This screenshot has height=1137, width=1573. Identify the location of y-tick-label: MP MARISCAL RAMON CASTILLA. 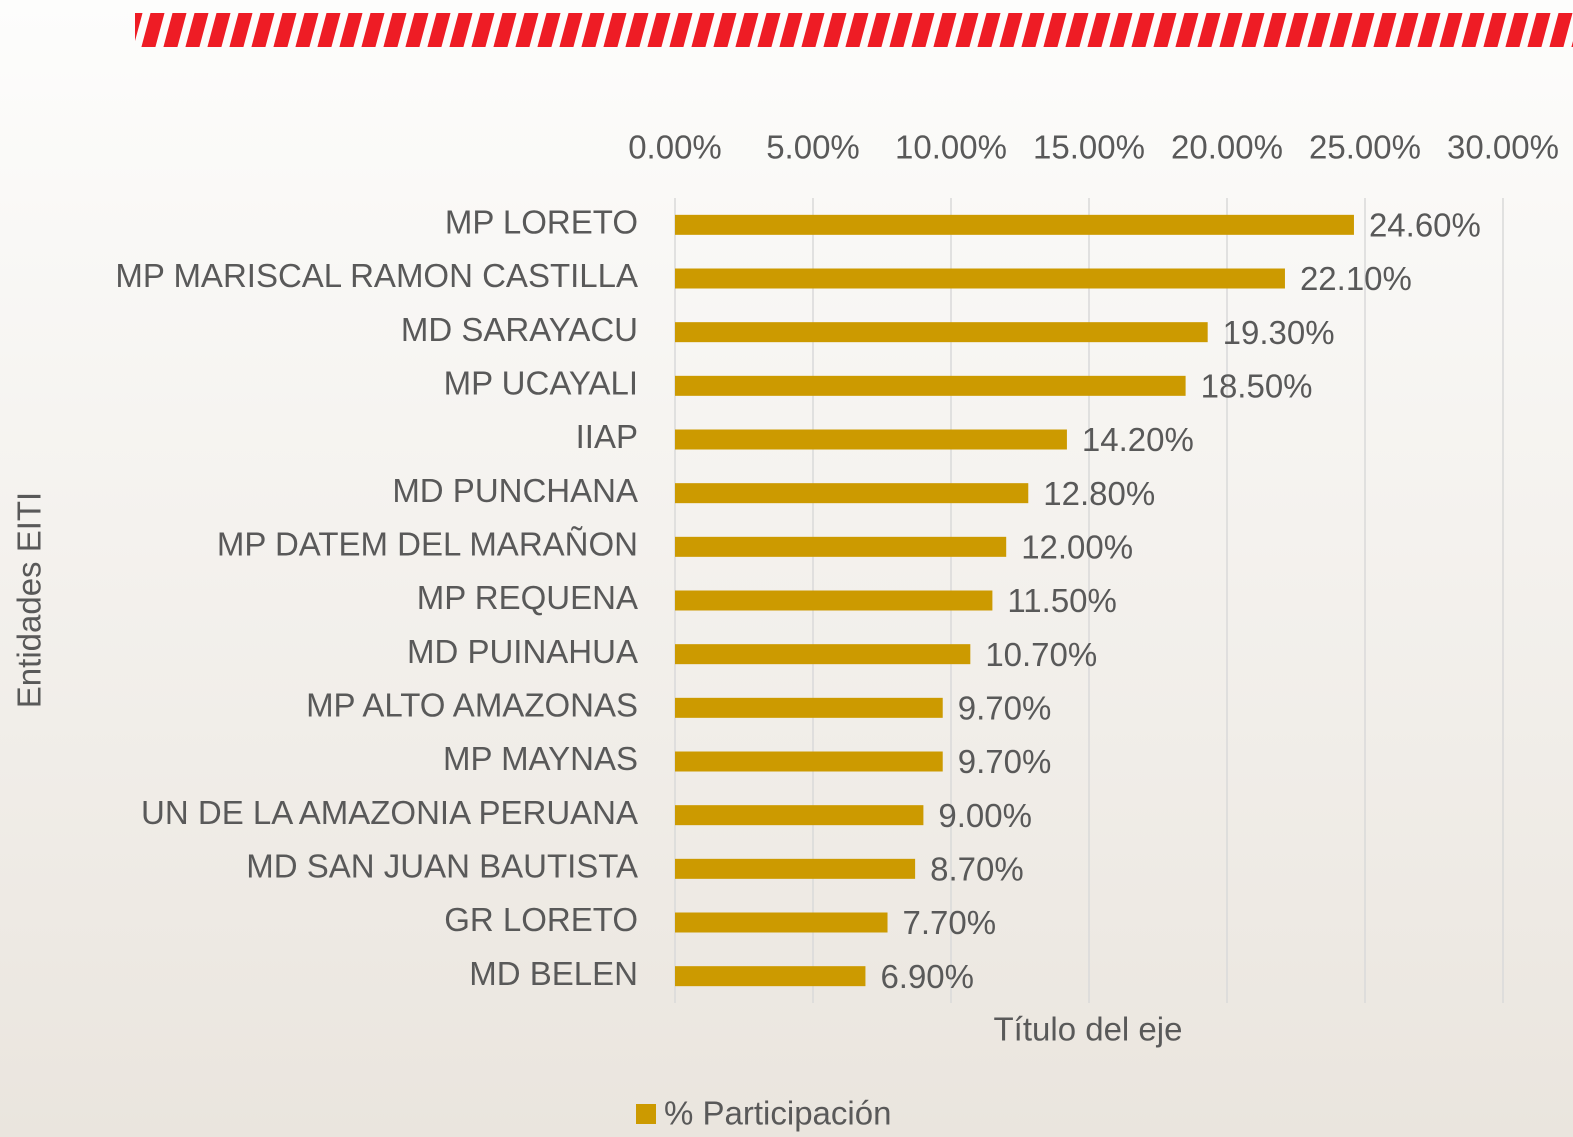
(376, 275).